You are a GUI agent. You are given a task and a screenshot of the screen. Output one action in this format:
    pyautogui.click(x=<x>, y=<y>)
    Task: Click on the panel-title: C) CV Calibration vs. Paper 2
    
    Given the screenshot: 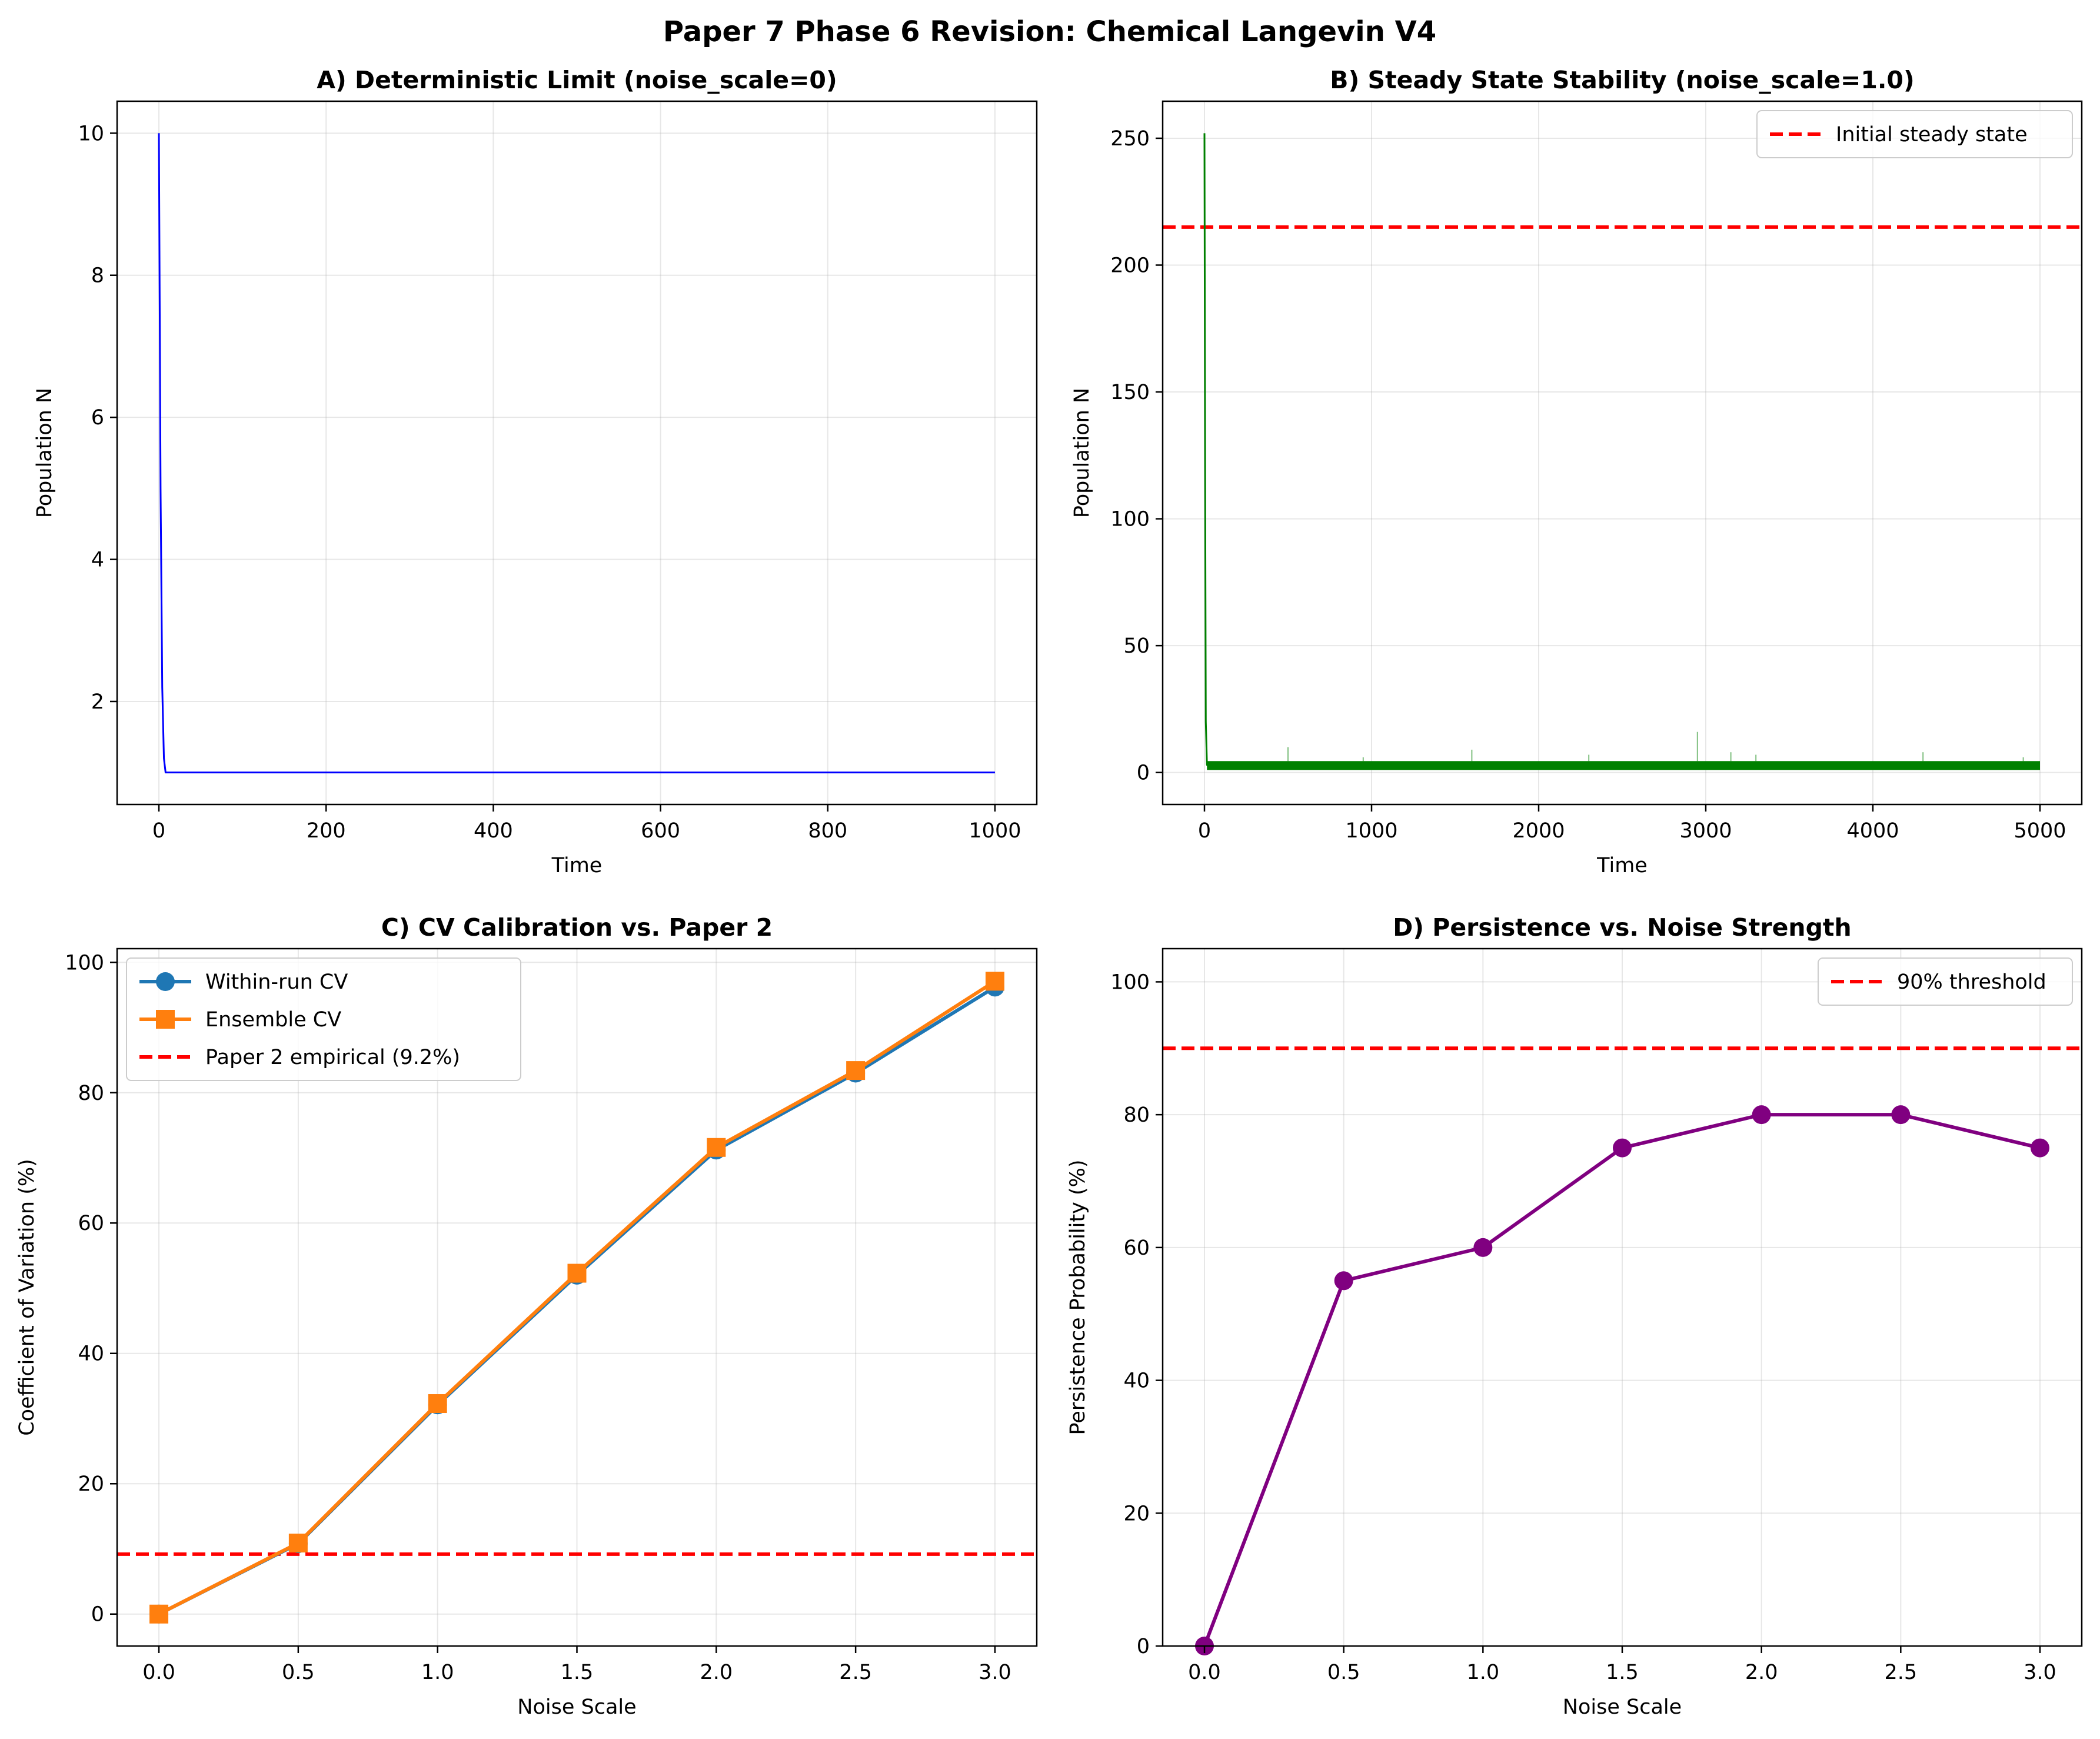 What is the action you would take?
    pyautogui.click(x=577, y=928)
    